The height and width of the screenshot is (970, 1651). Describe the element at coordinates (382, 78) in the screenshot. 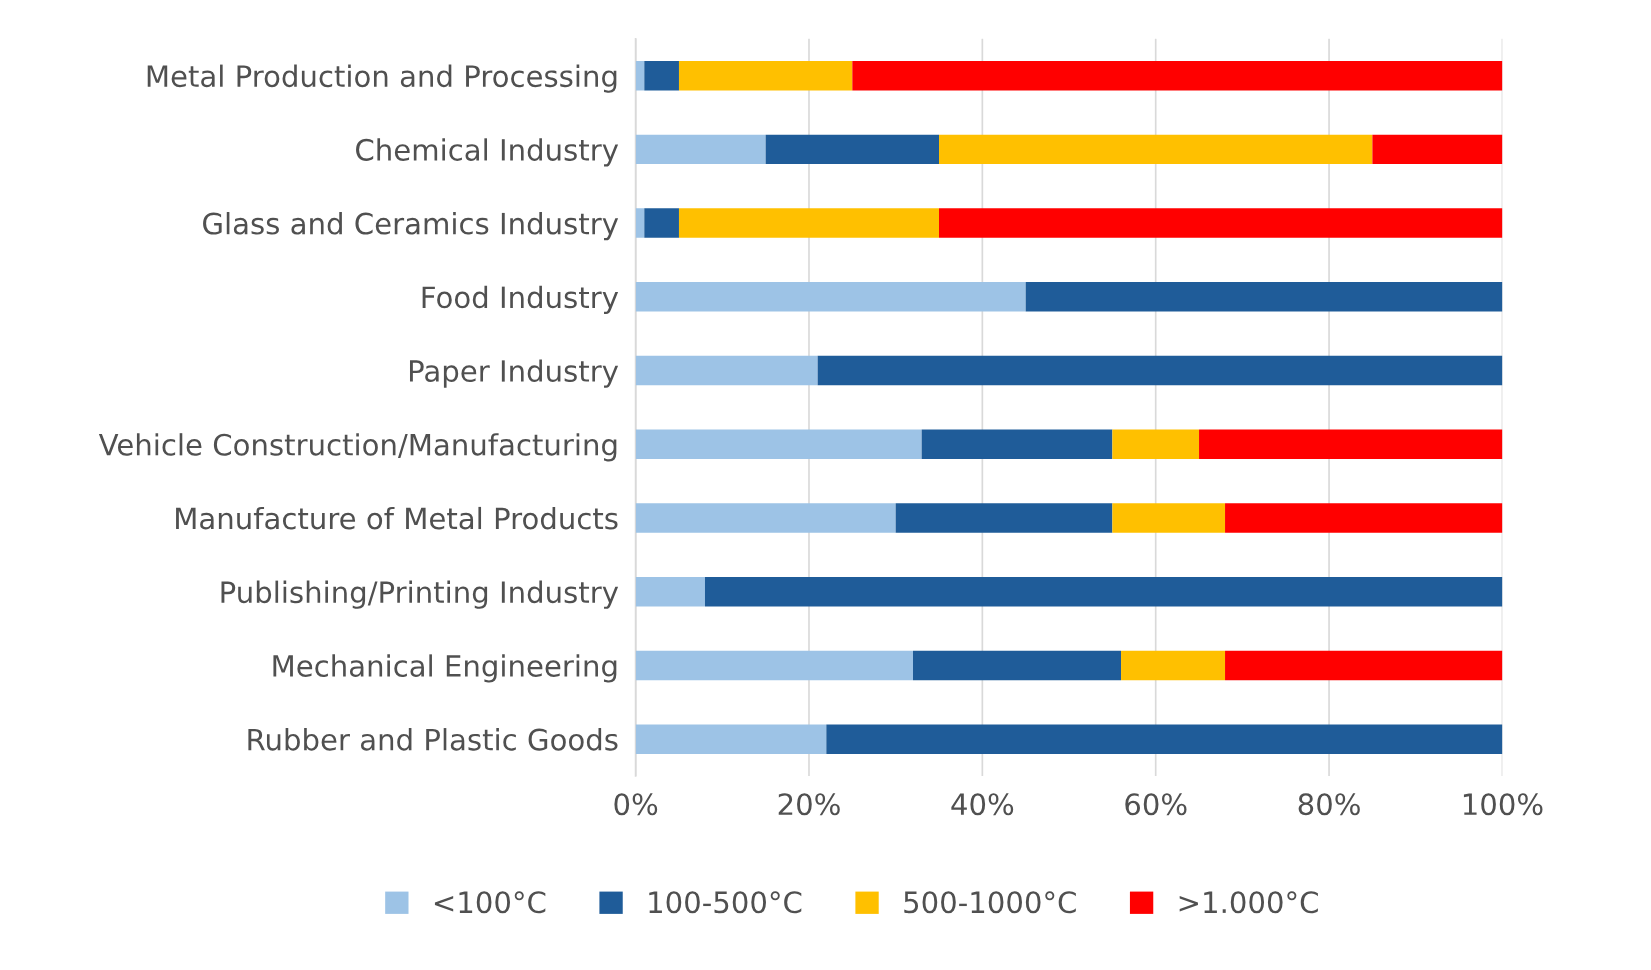

I see `y-tick-label: Metal Production and Processing` at that location.